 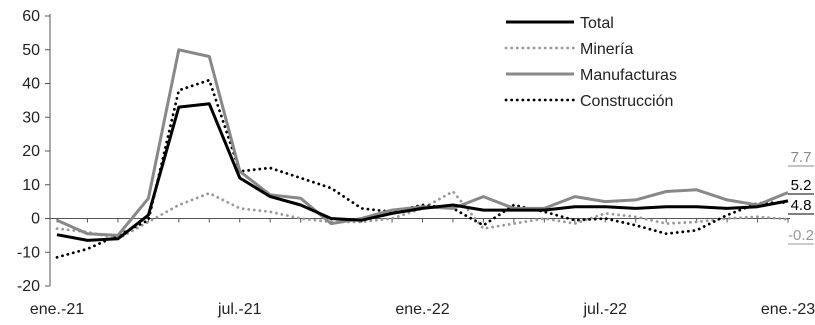 What do you see at coordinates (31, 16) in the screenshot?
I see `y-tick-label: 60` at bounding box center [31, 16].